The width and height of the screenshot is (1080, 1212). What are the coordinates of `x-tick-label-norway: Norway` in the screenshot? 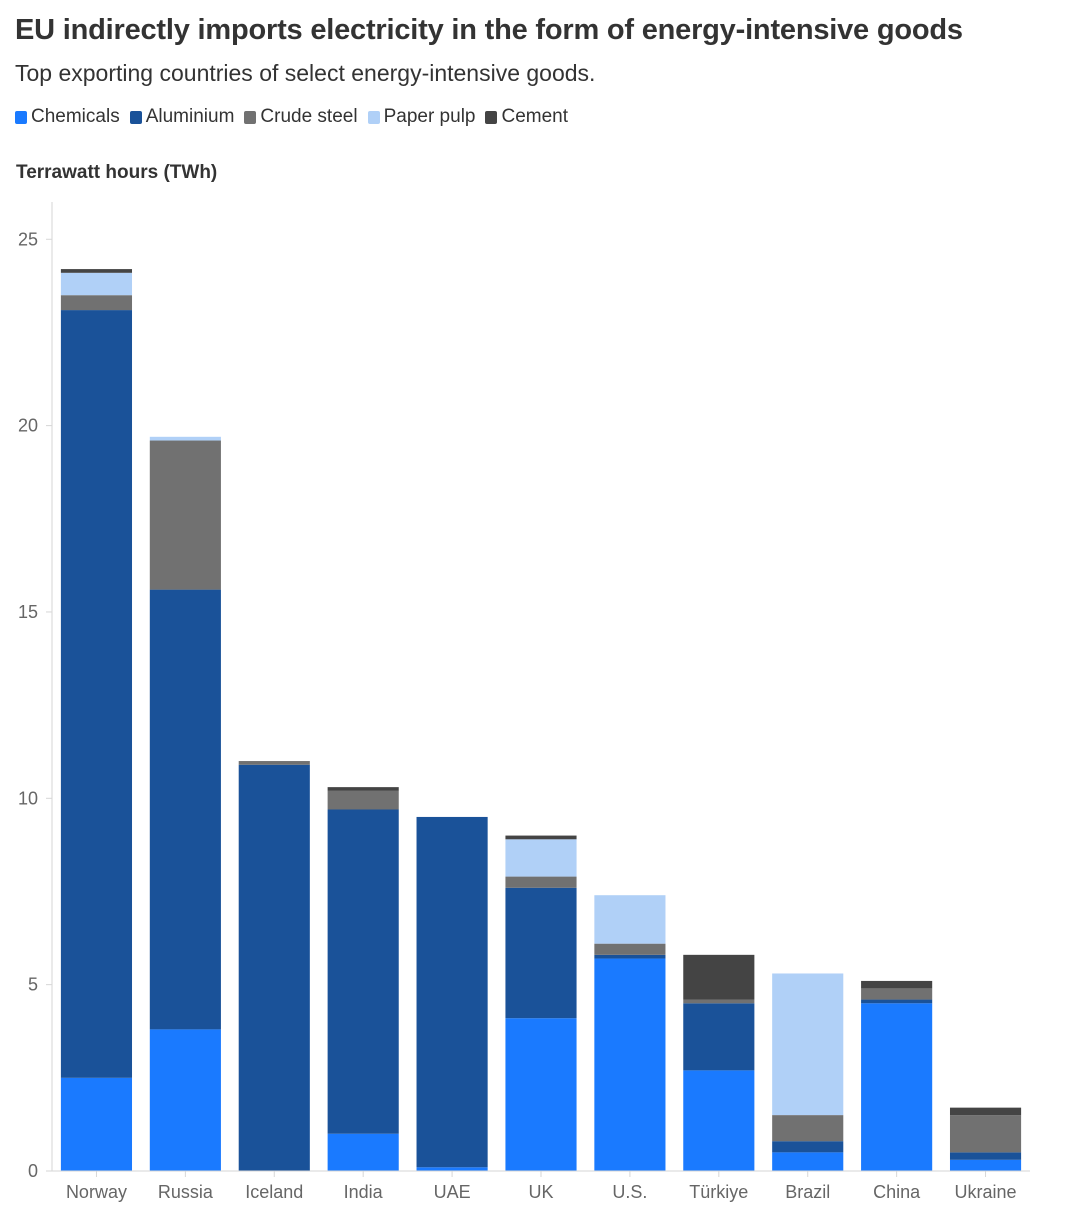 It's located at (96, 1192).